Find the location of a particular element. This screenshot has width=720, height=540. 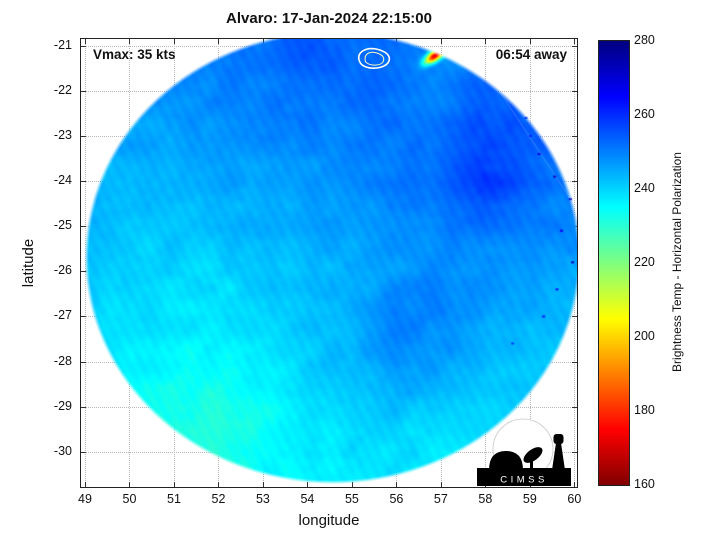

logo-dish-antenna is located at coordinates (533, 455).